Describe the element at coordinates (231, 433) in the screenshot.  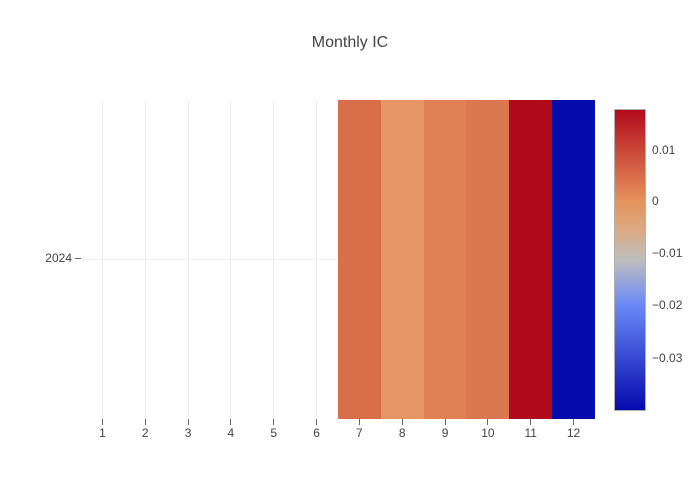
I see `x-tick-label: 4` at that location.